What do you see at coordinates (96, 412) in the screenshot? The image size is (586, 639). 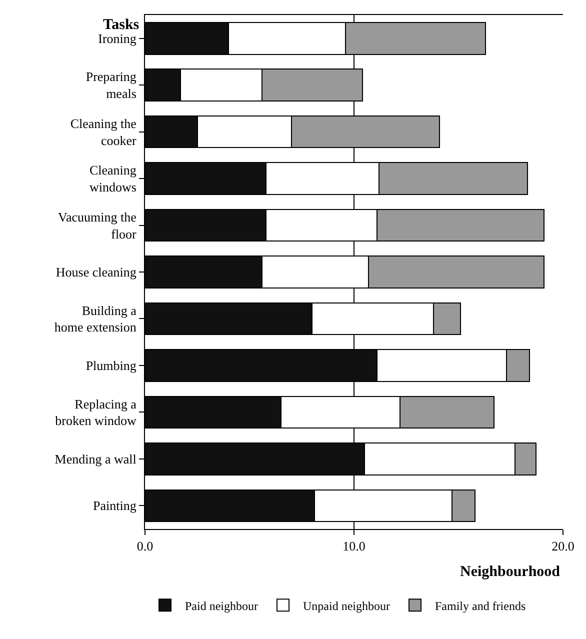 I see `y-tick-label: Replacing a broken window` at bounding box center [96, 412].